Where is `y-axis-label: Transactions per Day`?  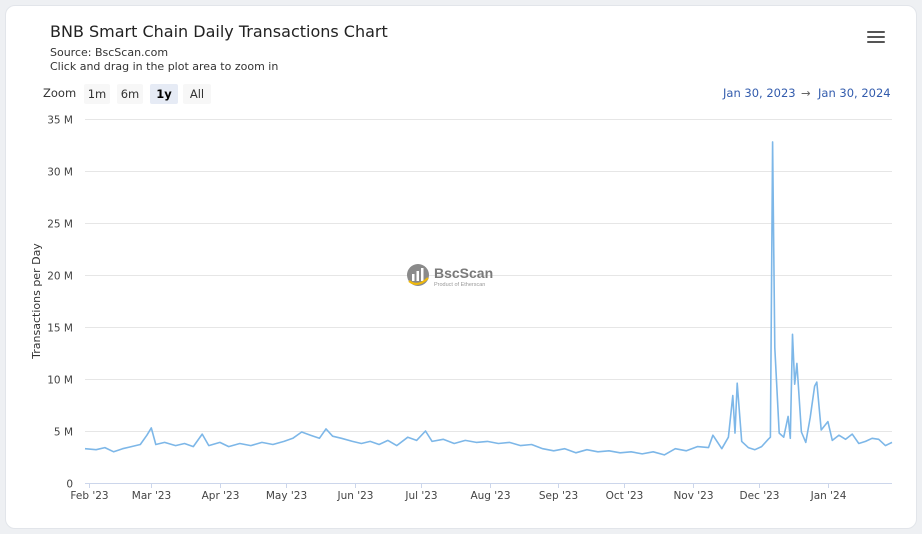 y-axis-label: Transactions per Day is located at coordinates (36, 301).